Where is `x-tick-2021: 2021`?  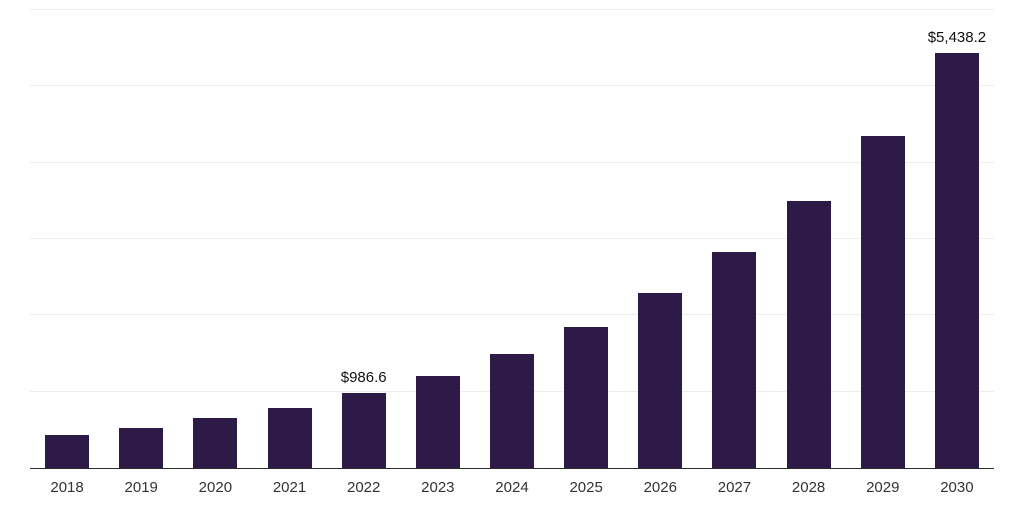
x-tick-2021: 2021 is located at coordinates (289, 487).